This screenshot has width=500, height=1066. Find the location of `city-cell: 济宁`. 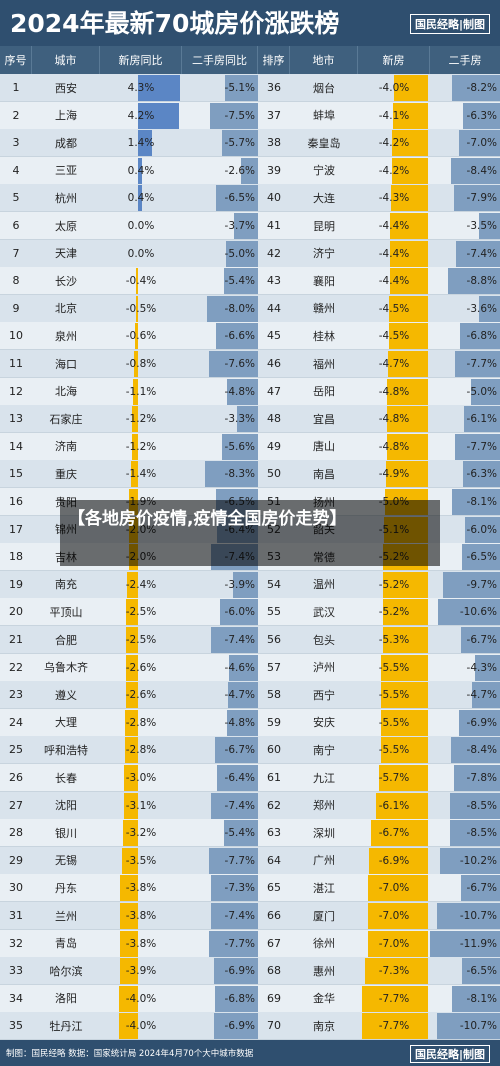

city-cell: 济宁 is located at coordinates (324, 253).